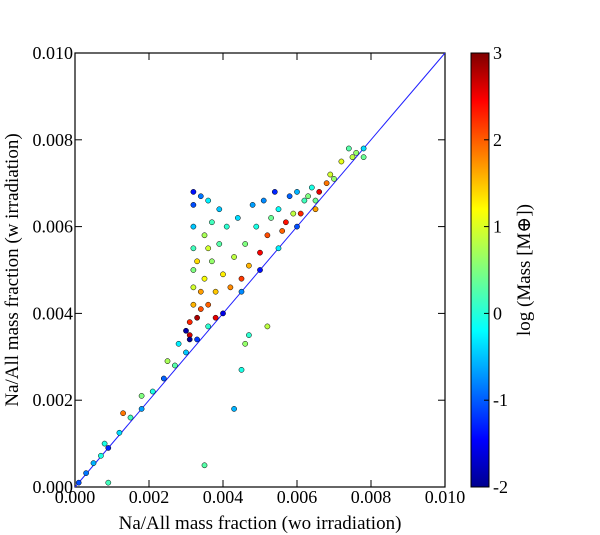 The width and height of the screenshot is (600, 535). Describe the element at coordinates (223, 497) in the screenshot. I see `x-tick-label: 0.004` at that location.